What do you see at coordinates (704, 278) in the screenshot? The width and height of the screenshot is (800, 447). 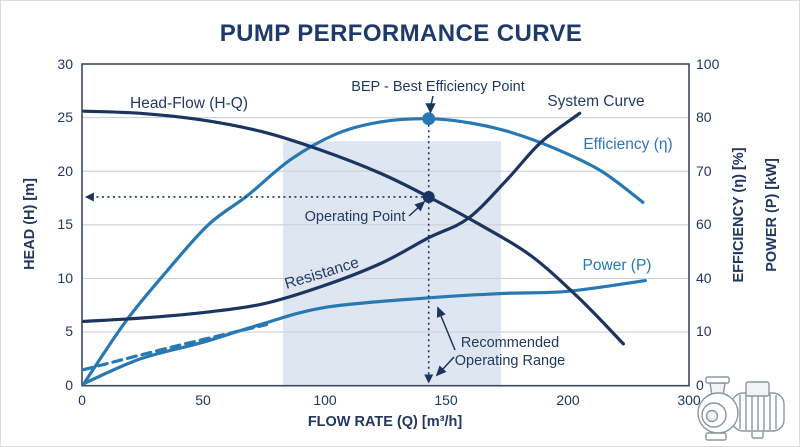 I see `y-right-tick-40: 40` at bounding box center [704, 278].